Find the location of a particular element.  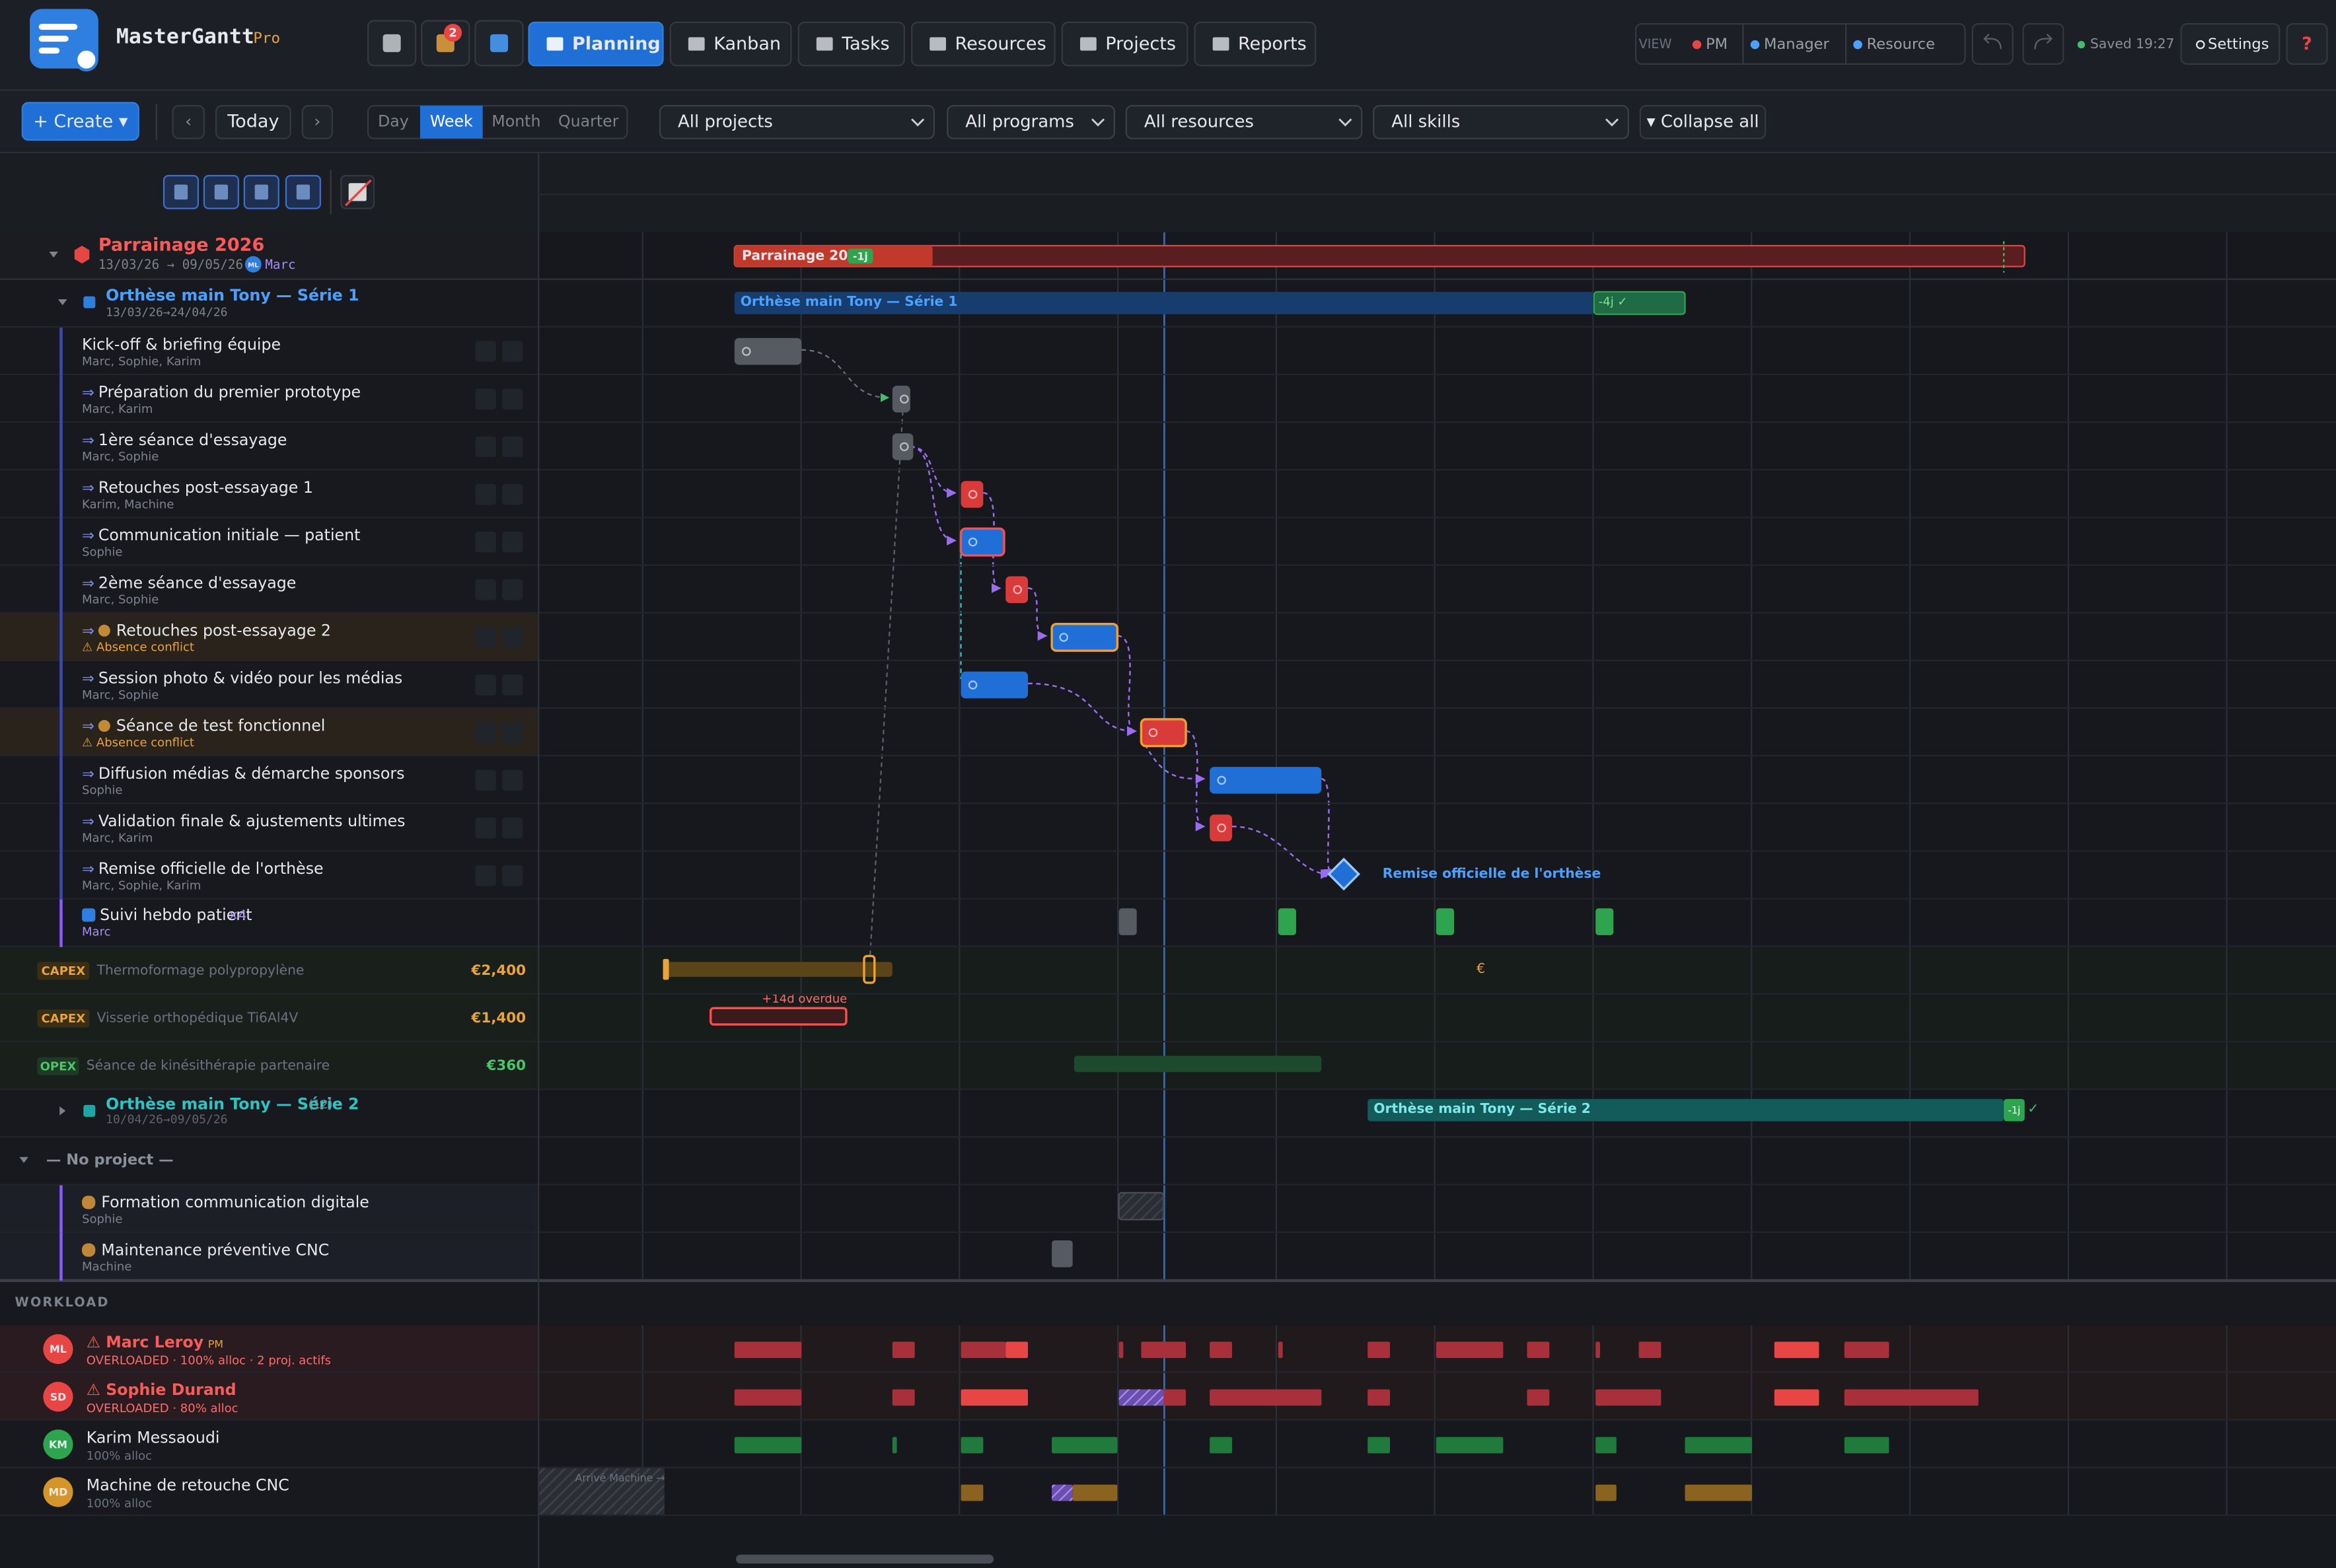

task-warning: ⚠ Absence conflict is located at coordinates (138, 743).